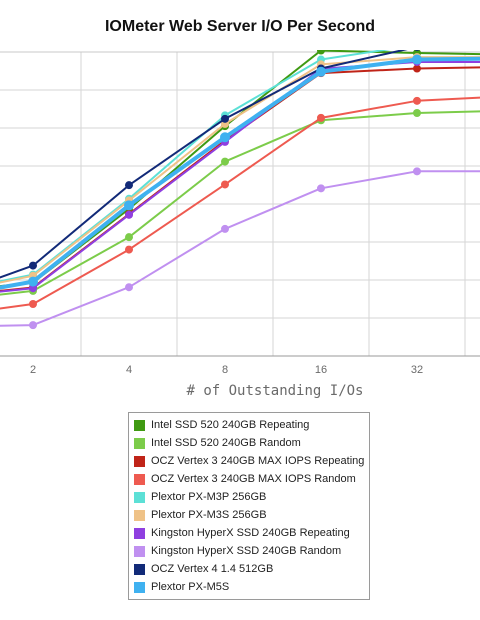  I want to click on legend-label: Plextor PX-M5S, so click(190, 587).